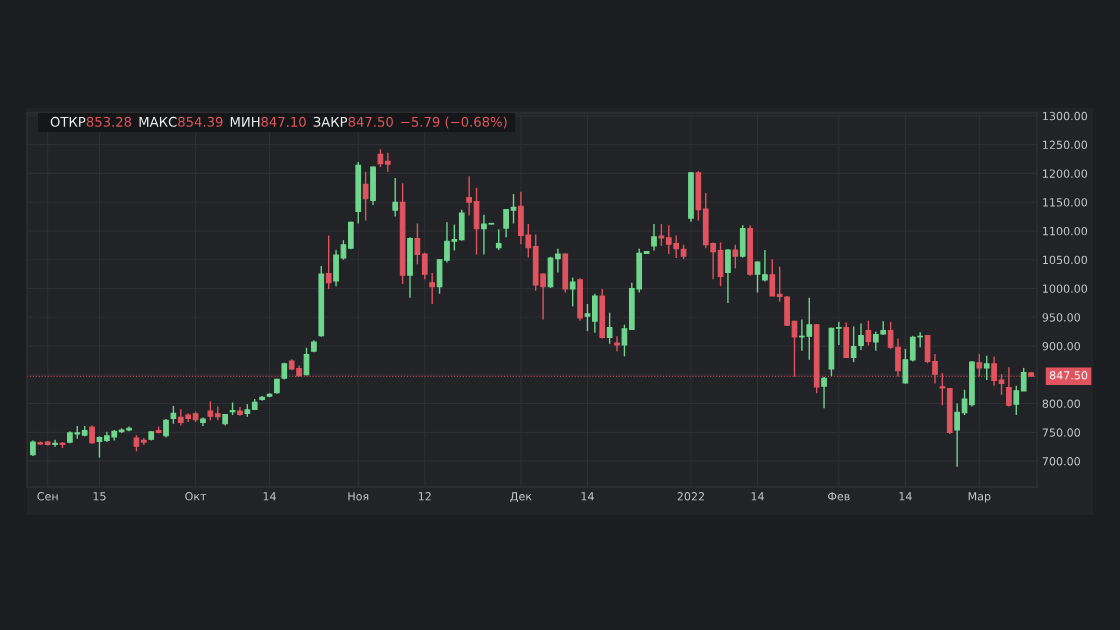  Describe the element at coordinates (283, 121) in the screenshot. I see `annotation: 847.10` at that location.